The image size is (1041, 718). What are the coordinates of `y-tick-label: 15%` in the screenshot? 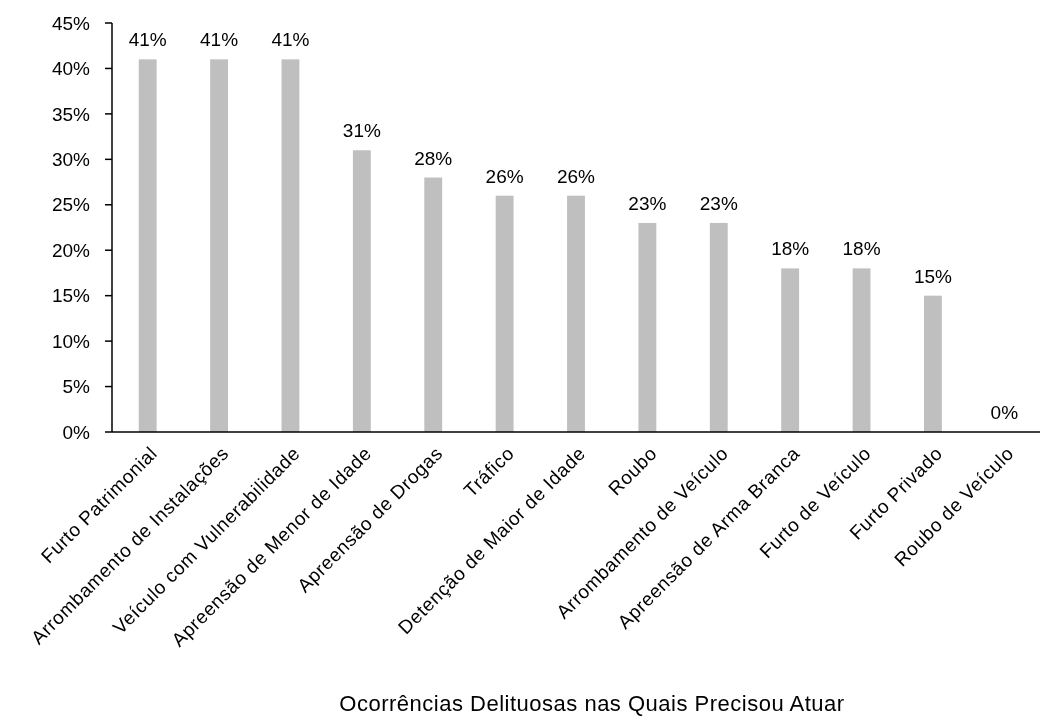 It's located at (71, 296).